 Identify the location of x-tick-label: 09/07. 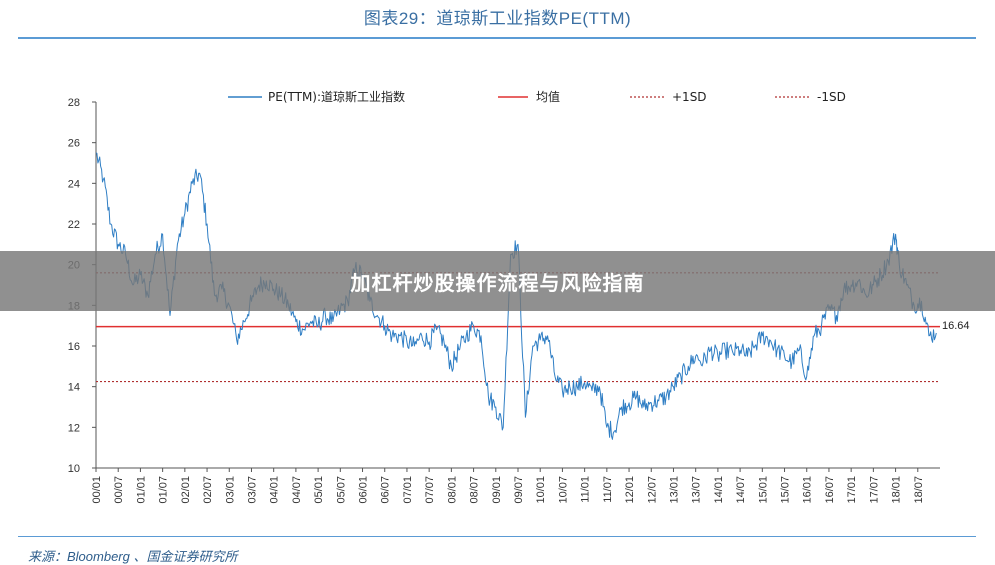
(519, 490).